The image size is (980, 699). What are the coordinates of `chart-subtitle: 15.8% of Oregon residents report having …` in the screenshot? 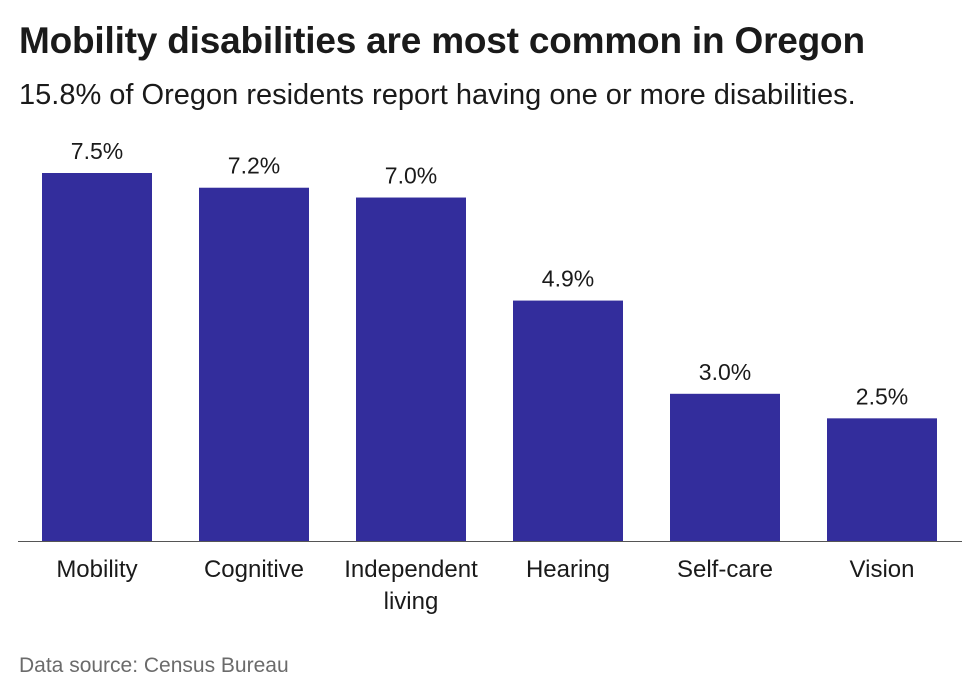 It's located at (437, 95).